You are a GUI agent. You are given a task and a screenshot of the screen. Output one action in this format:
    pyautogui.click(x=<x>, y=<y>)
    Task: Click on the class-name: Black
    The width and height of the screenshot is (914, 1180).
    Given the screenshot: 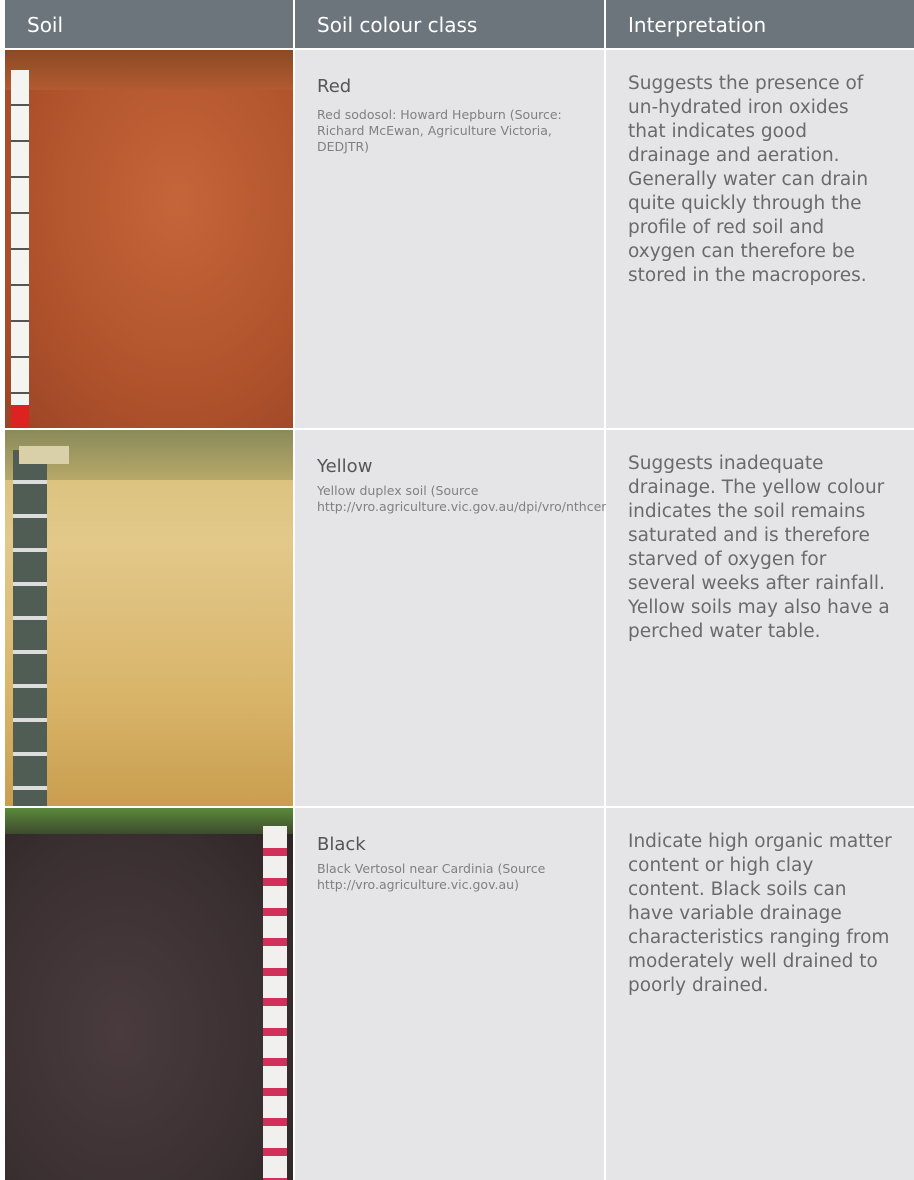 What is the action you would take?
    pyautogui.click(x=341, y=844)
    